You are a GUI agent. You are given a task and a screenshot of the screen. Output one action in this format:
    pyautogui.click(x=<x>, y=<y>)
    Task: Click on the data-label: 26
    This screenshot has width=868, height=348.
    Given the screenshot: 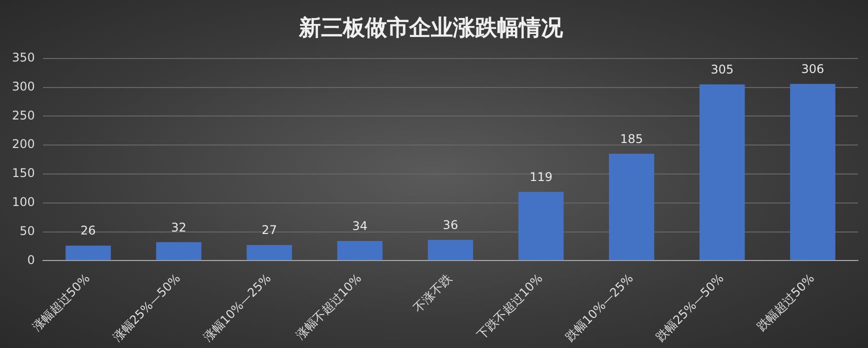 What is the action you would take?
    pyautogui.click(x=88, y=231)
    